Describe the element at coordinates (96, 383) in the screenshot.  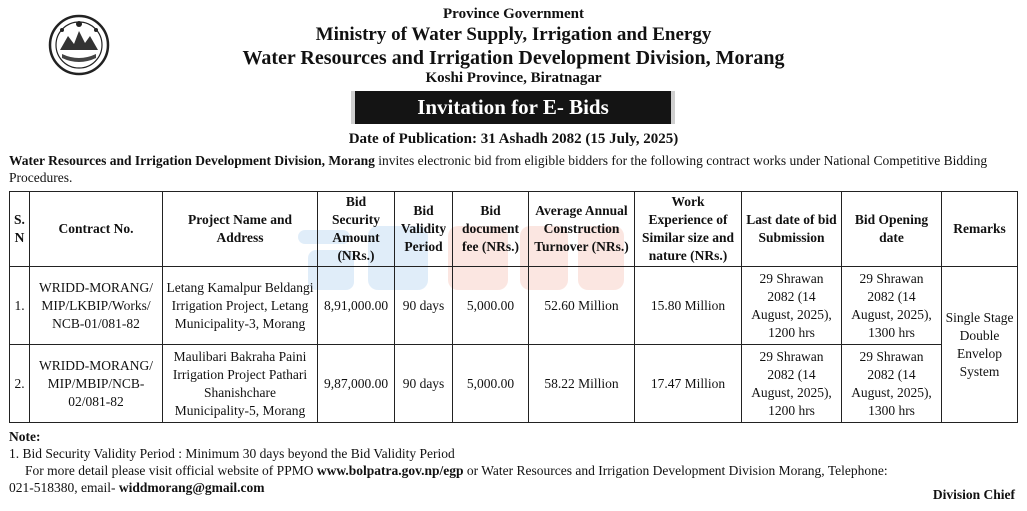
I see `cell-contract: WRIDD-MORANG/ MIP/MBIP/NCB-02/081-82` at that location.